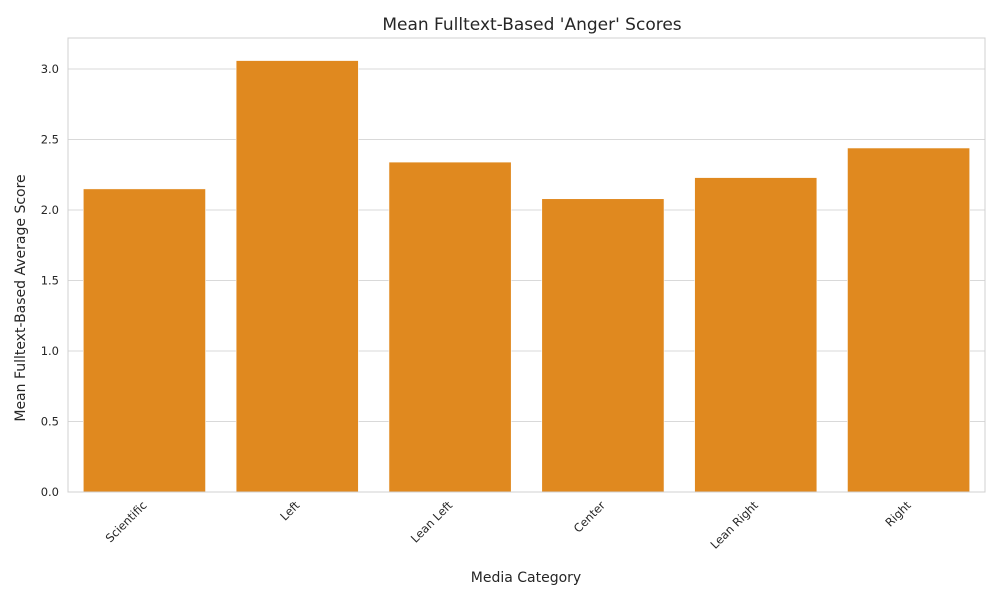 The height and width of the screenshot is (604, 1000). Describe the element at coordinates (144, 340) in the screenshot. I see `bar-scientific` at that location.